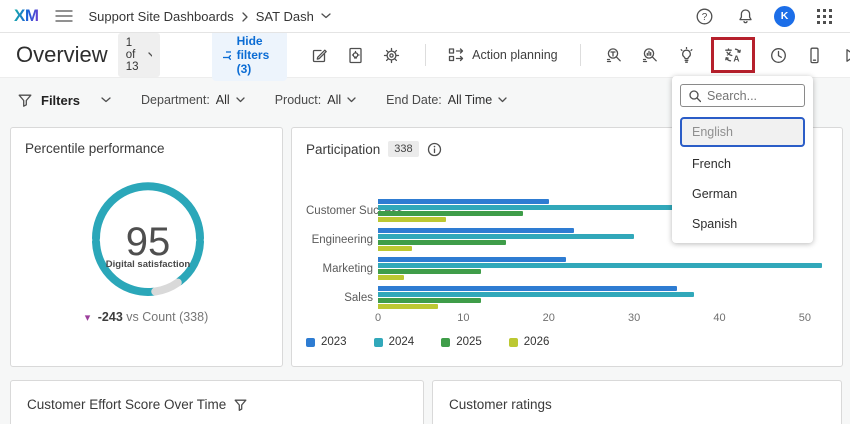  Describe the element at coordinates (515, 55) in the screenshot. I see `action-planning-label: Action planning` at that location.